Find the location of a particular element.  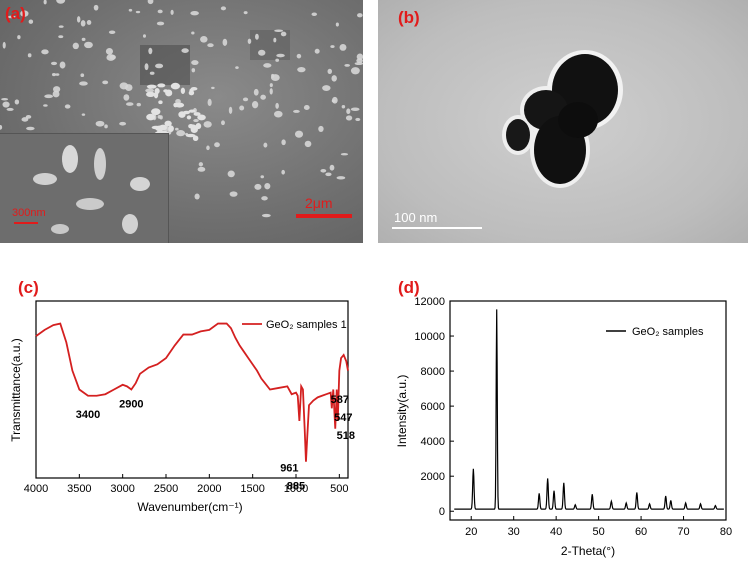

xrd-y-tick-label: 6000 is located at coordinates (433, 407).